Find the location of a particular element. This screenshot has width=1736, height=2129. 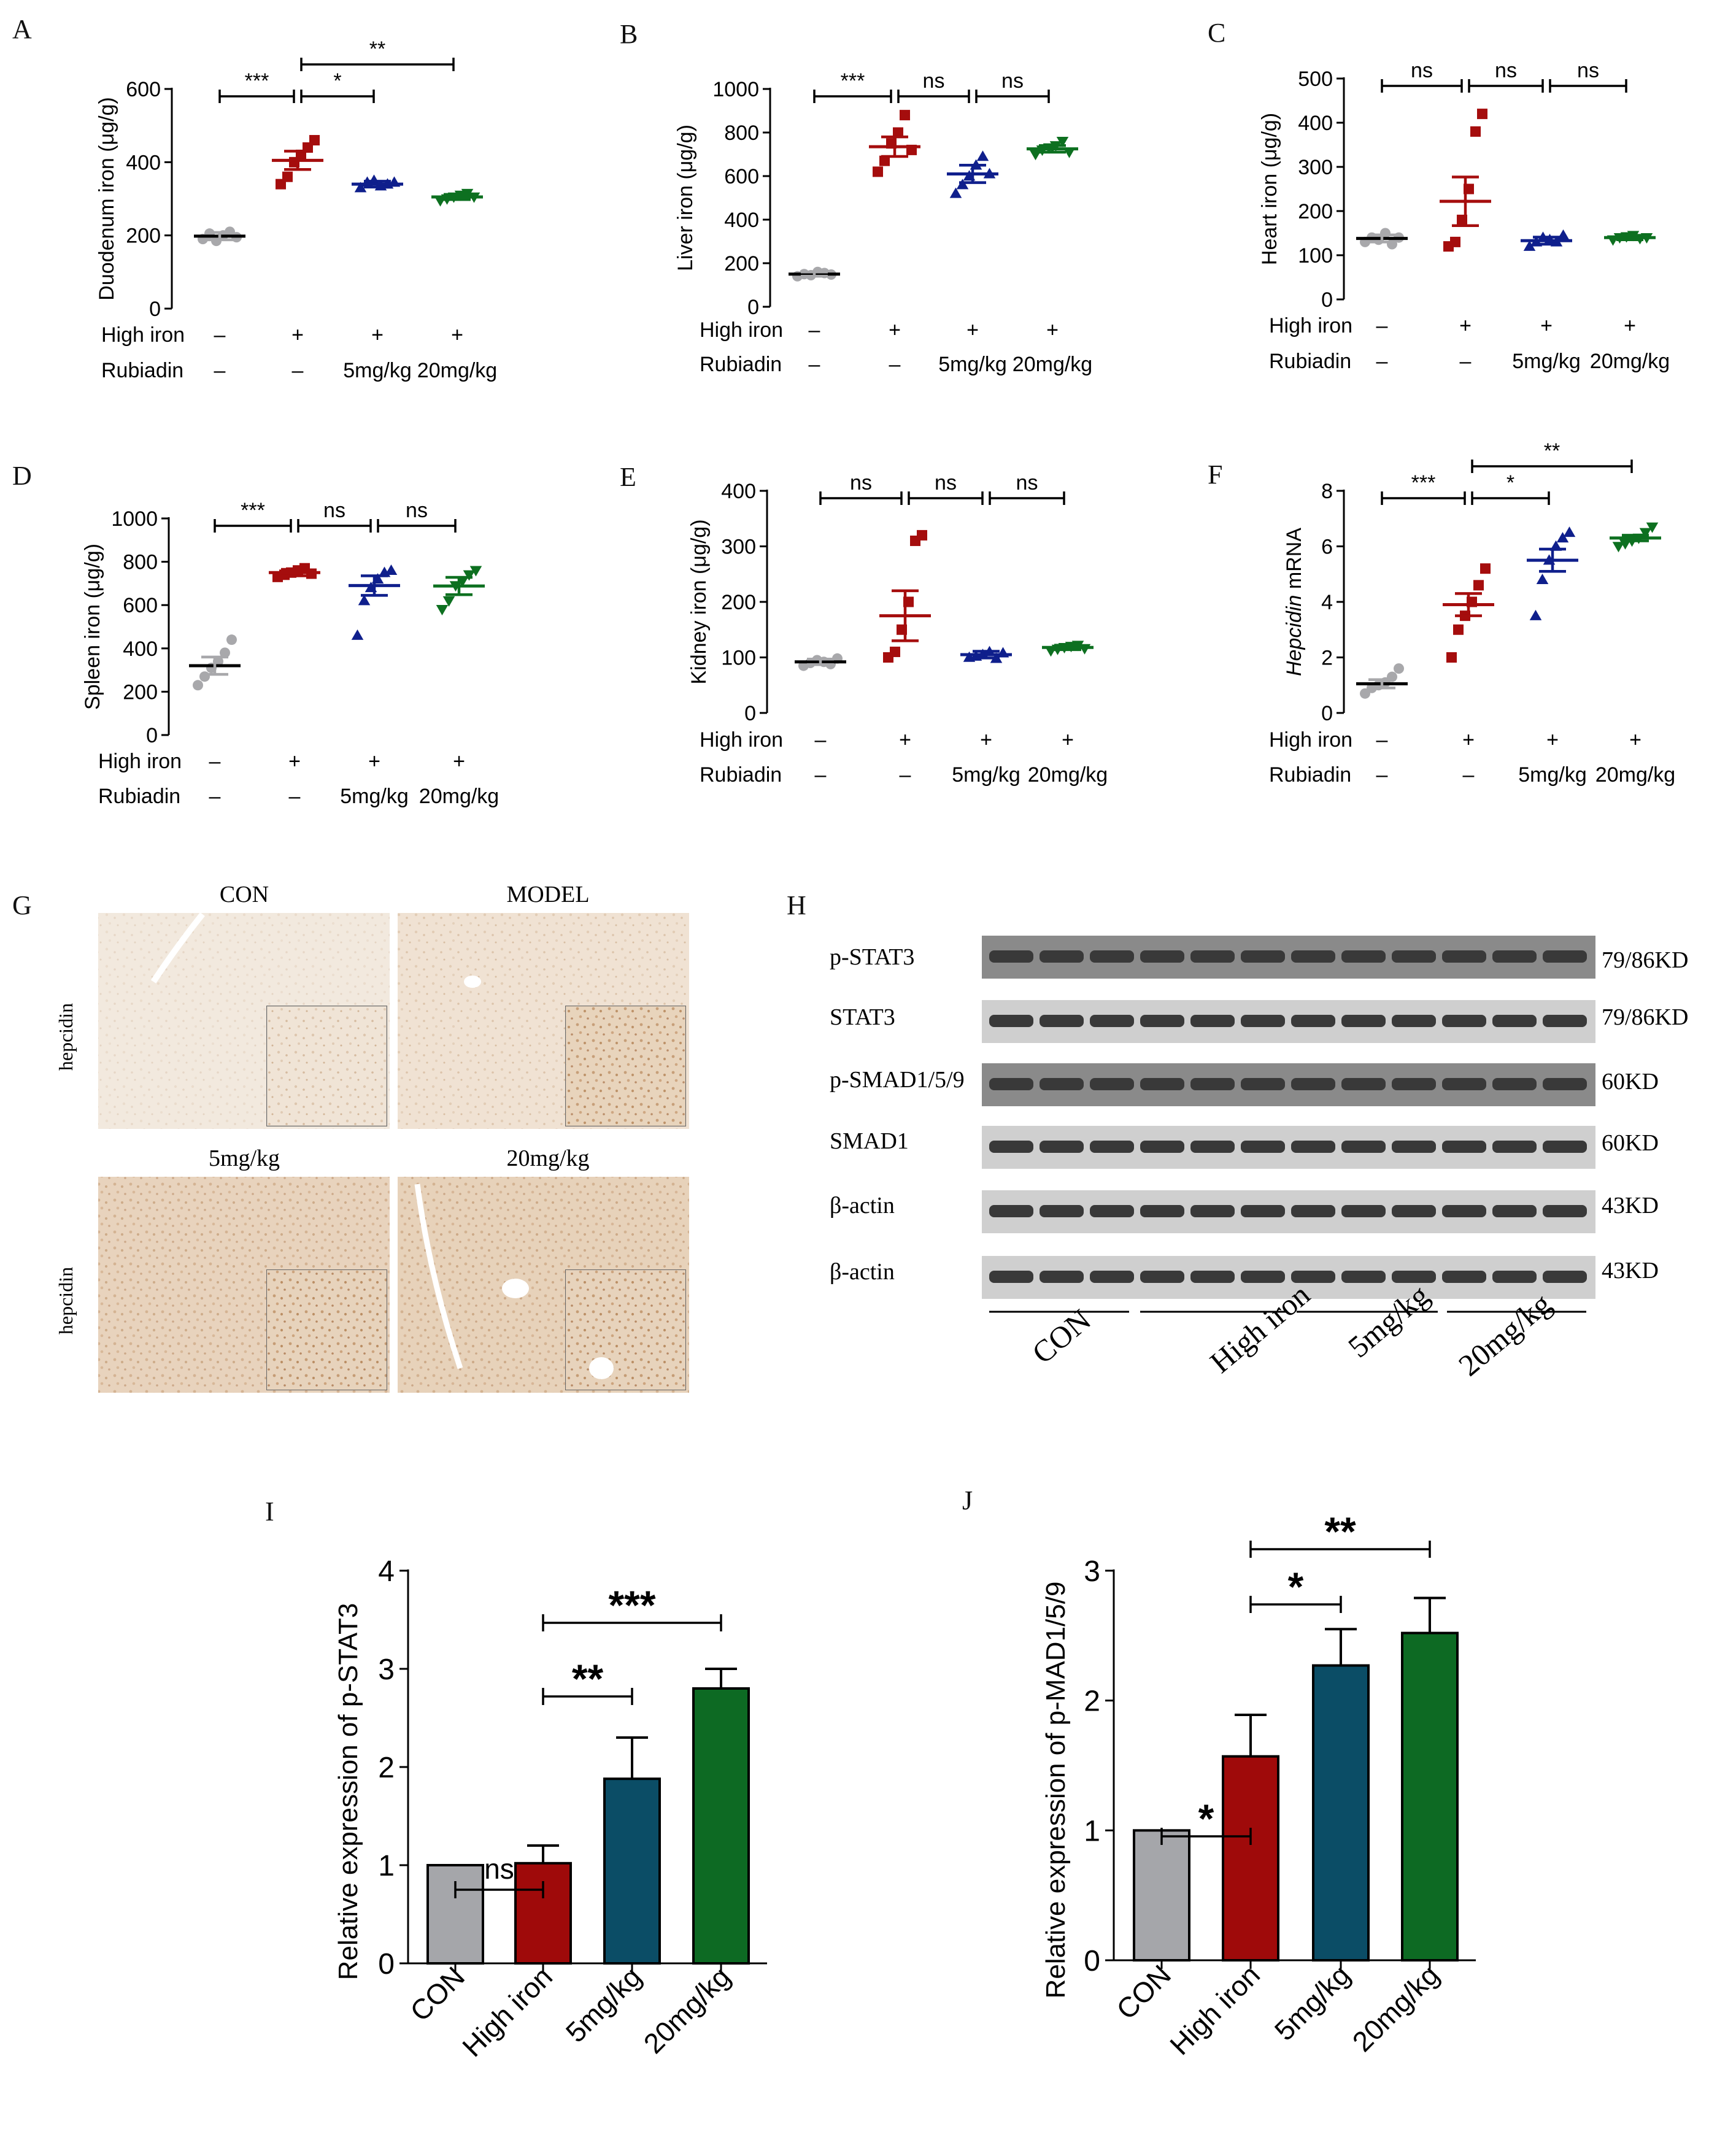

data-point-a is located at coordinates (361, 187).